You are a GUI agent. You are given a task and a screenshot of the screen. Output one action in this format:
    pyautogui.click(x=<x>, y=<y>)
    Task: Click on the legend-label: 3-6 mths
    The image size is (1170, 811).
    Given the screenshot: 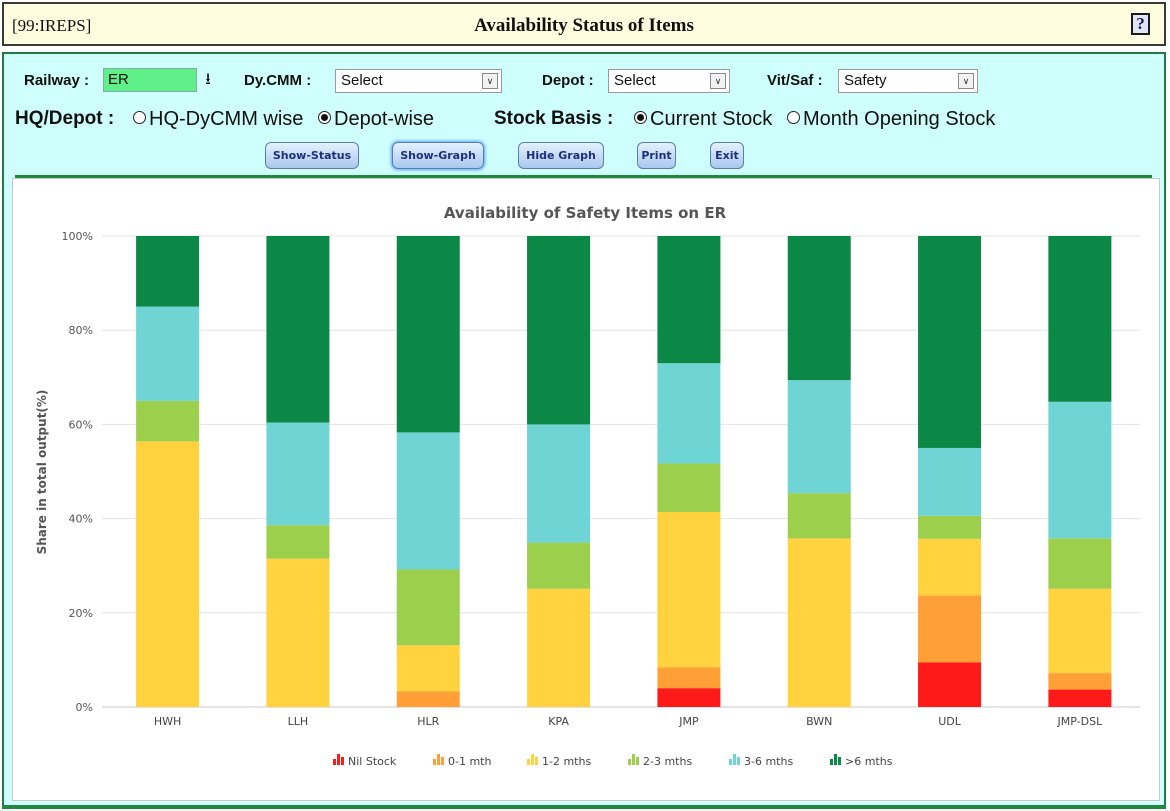 What is the action you would take?
    pyautogui.click(x=768, y=761)
    